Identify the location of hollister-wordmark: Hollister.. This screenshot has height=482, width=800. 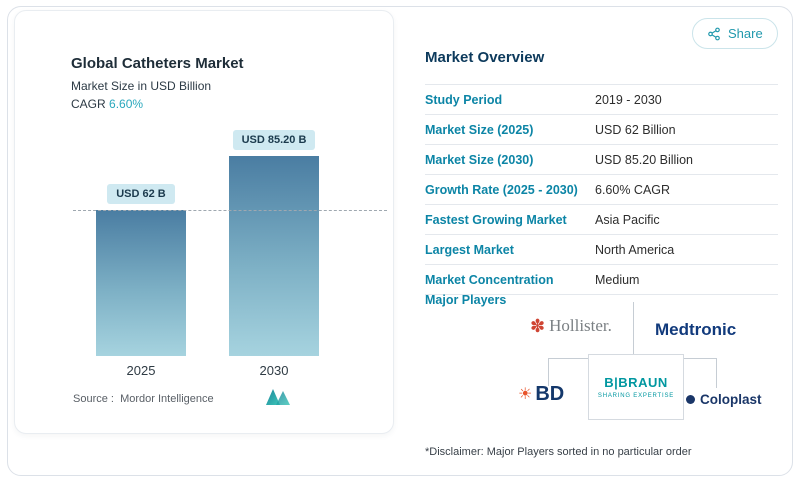
(580, 325).